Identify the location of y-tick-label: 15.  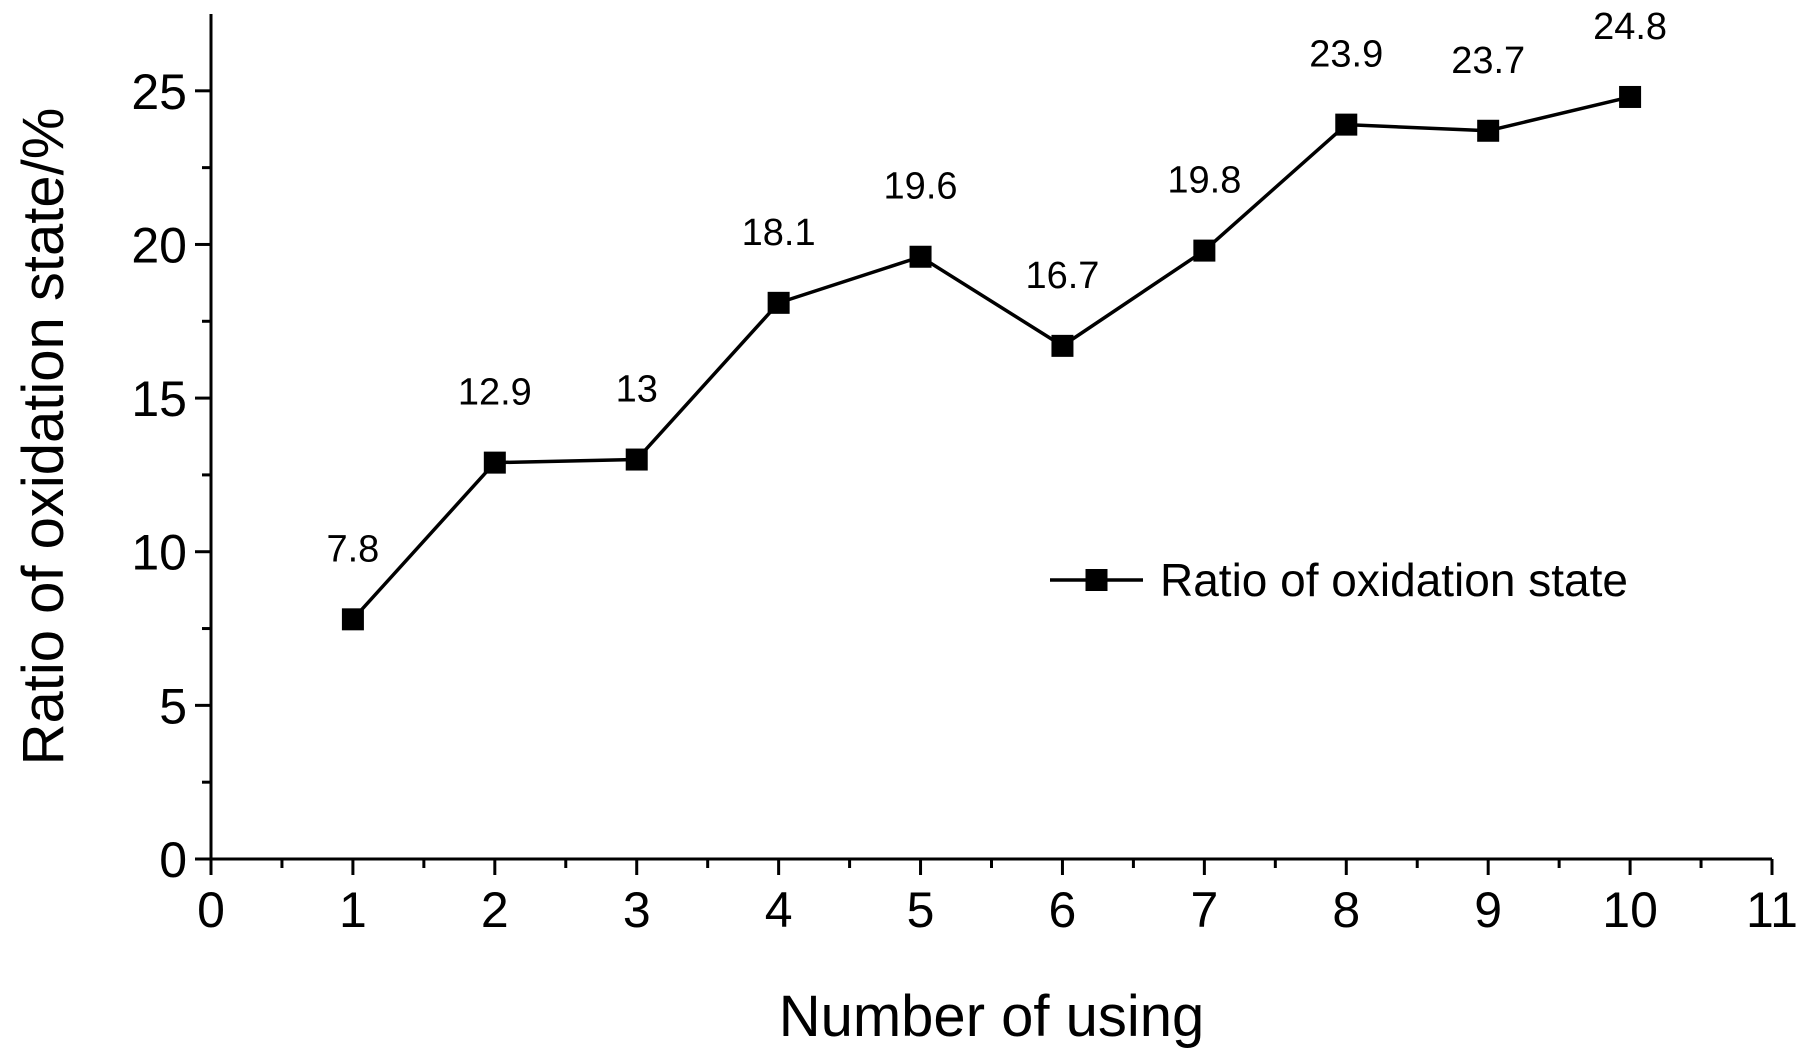
(159, 399).